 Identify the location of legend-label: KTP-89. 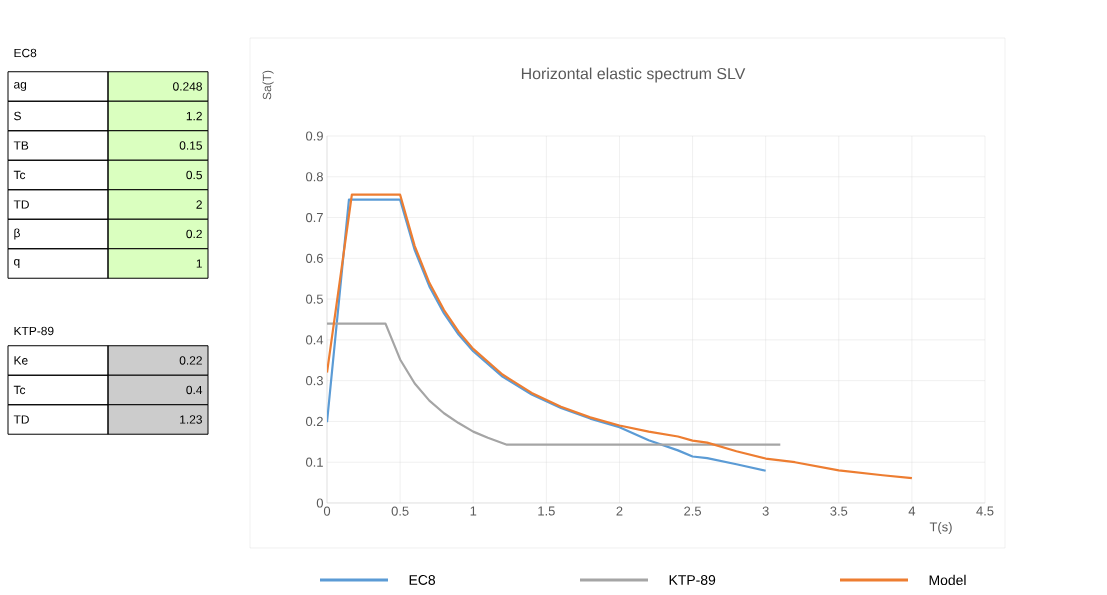
(692, 580).